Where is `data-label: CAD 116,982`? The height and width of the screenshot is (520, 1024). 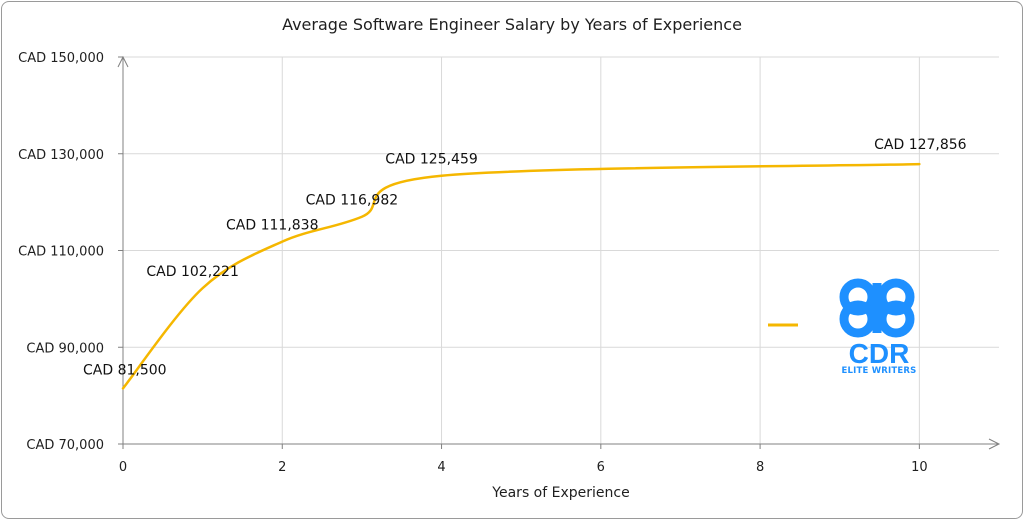 data-label: CAD 116,982 is located at coordinates (352, 201).